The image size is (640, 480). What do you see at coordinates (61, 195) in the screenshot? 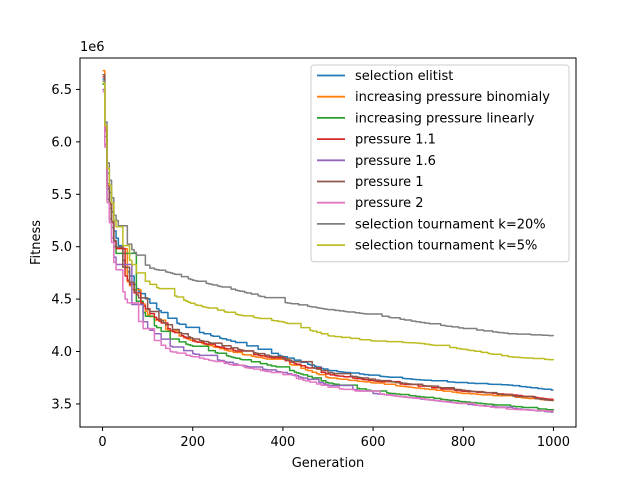
I see `y-tick-label: 5.5` at bounding box center [61, 195].